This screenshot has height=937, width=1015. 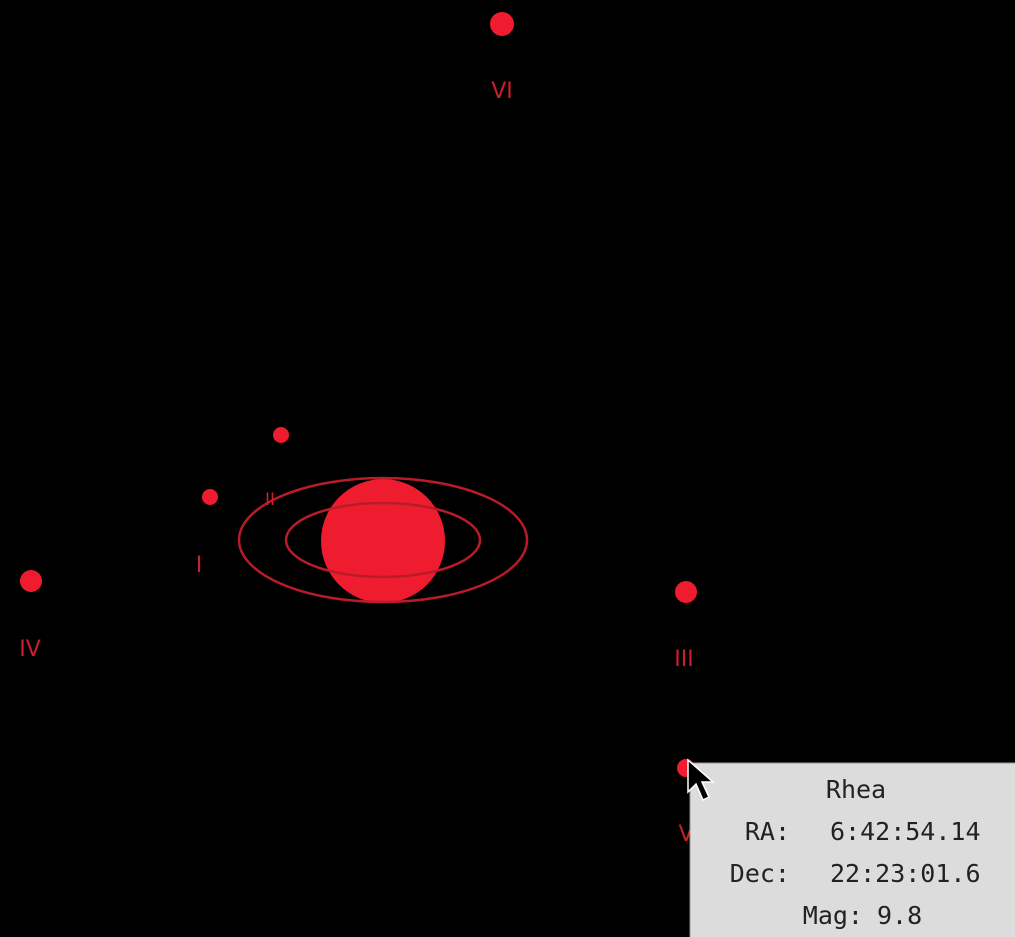 I want to click on outer-ring, so click(x=383, y=540).